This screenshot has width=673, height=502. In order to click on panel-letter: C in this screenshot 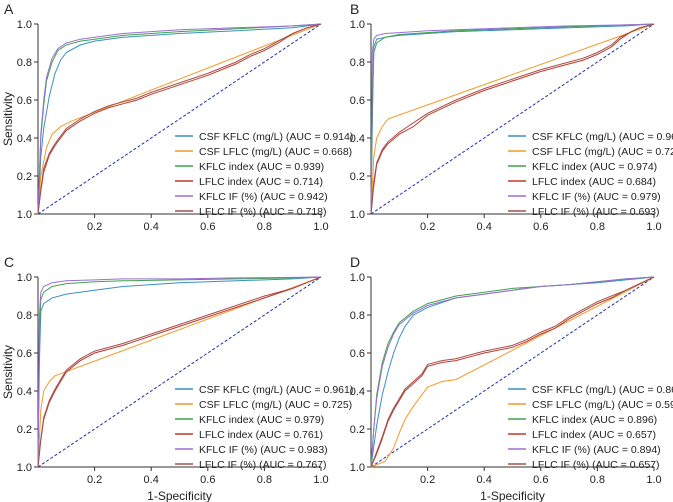, I will do `click(9, 262)`.